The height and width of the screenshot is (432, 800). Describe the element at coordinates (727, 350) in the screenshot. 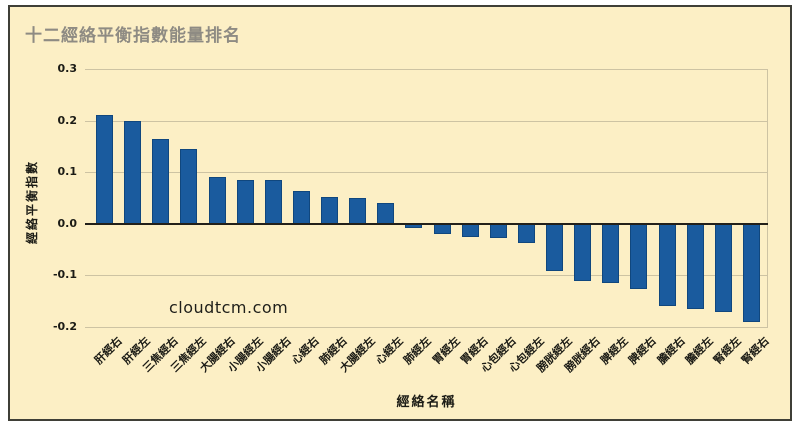

I see `x-tick-label: 腎經左` at that location.